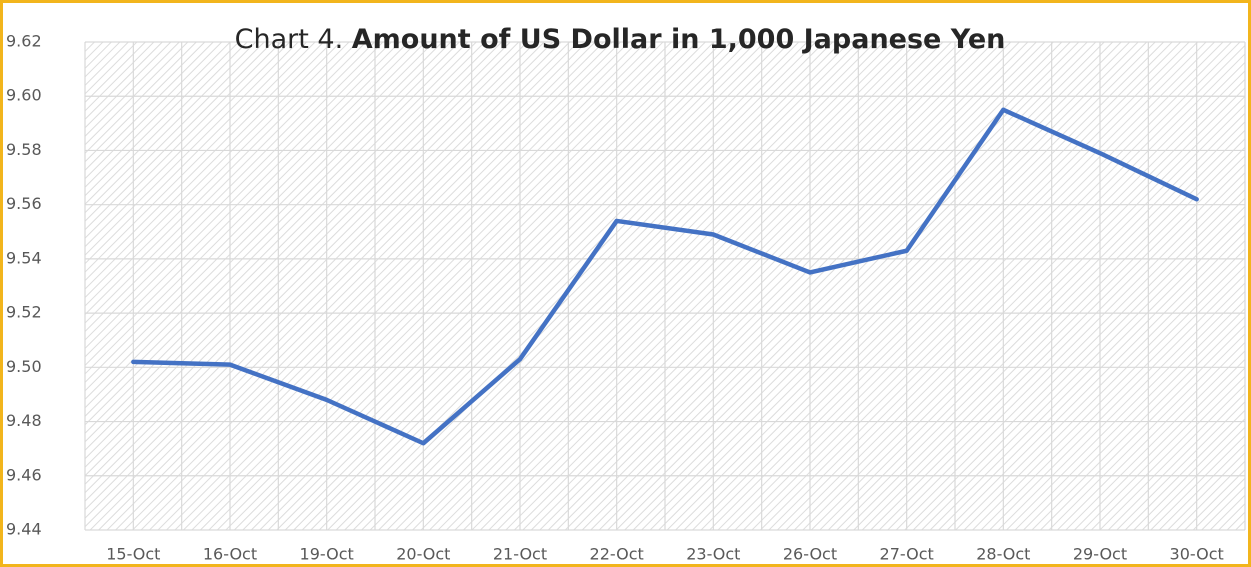 The height and width of the screenshot is (567, 1251). I want to click on y-tick-label: 9.58, so click(24, 149).